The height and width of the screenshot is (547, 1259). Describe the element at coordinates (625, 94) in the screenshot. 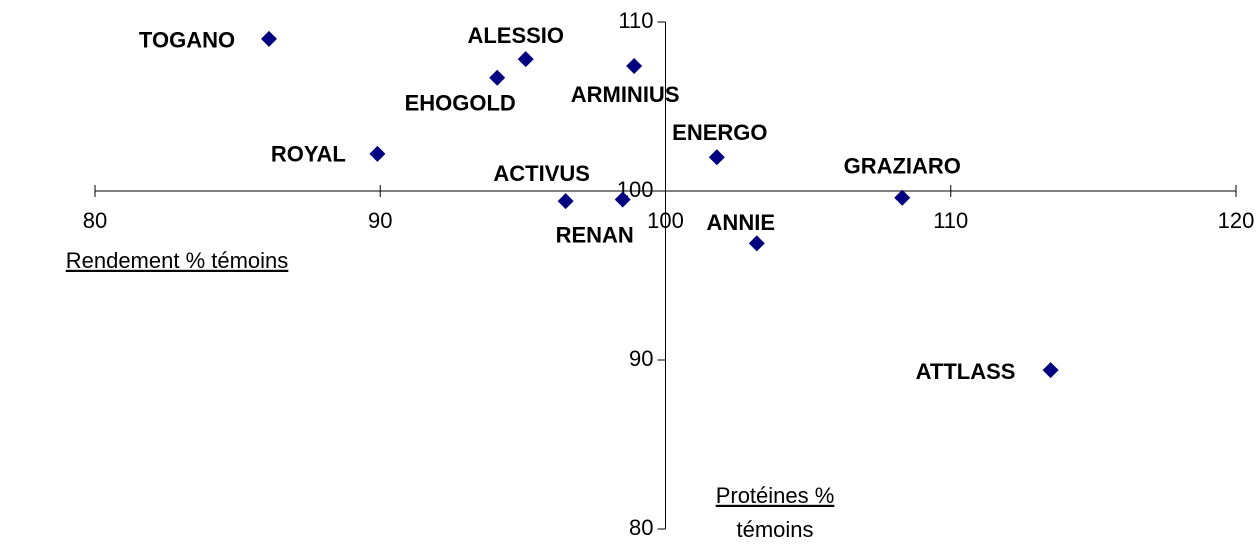

I see `point-label: ARMINIUS` at that location.